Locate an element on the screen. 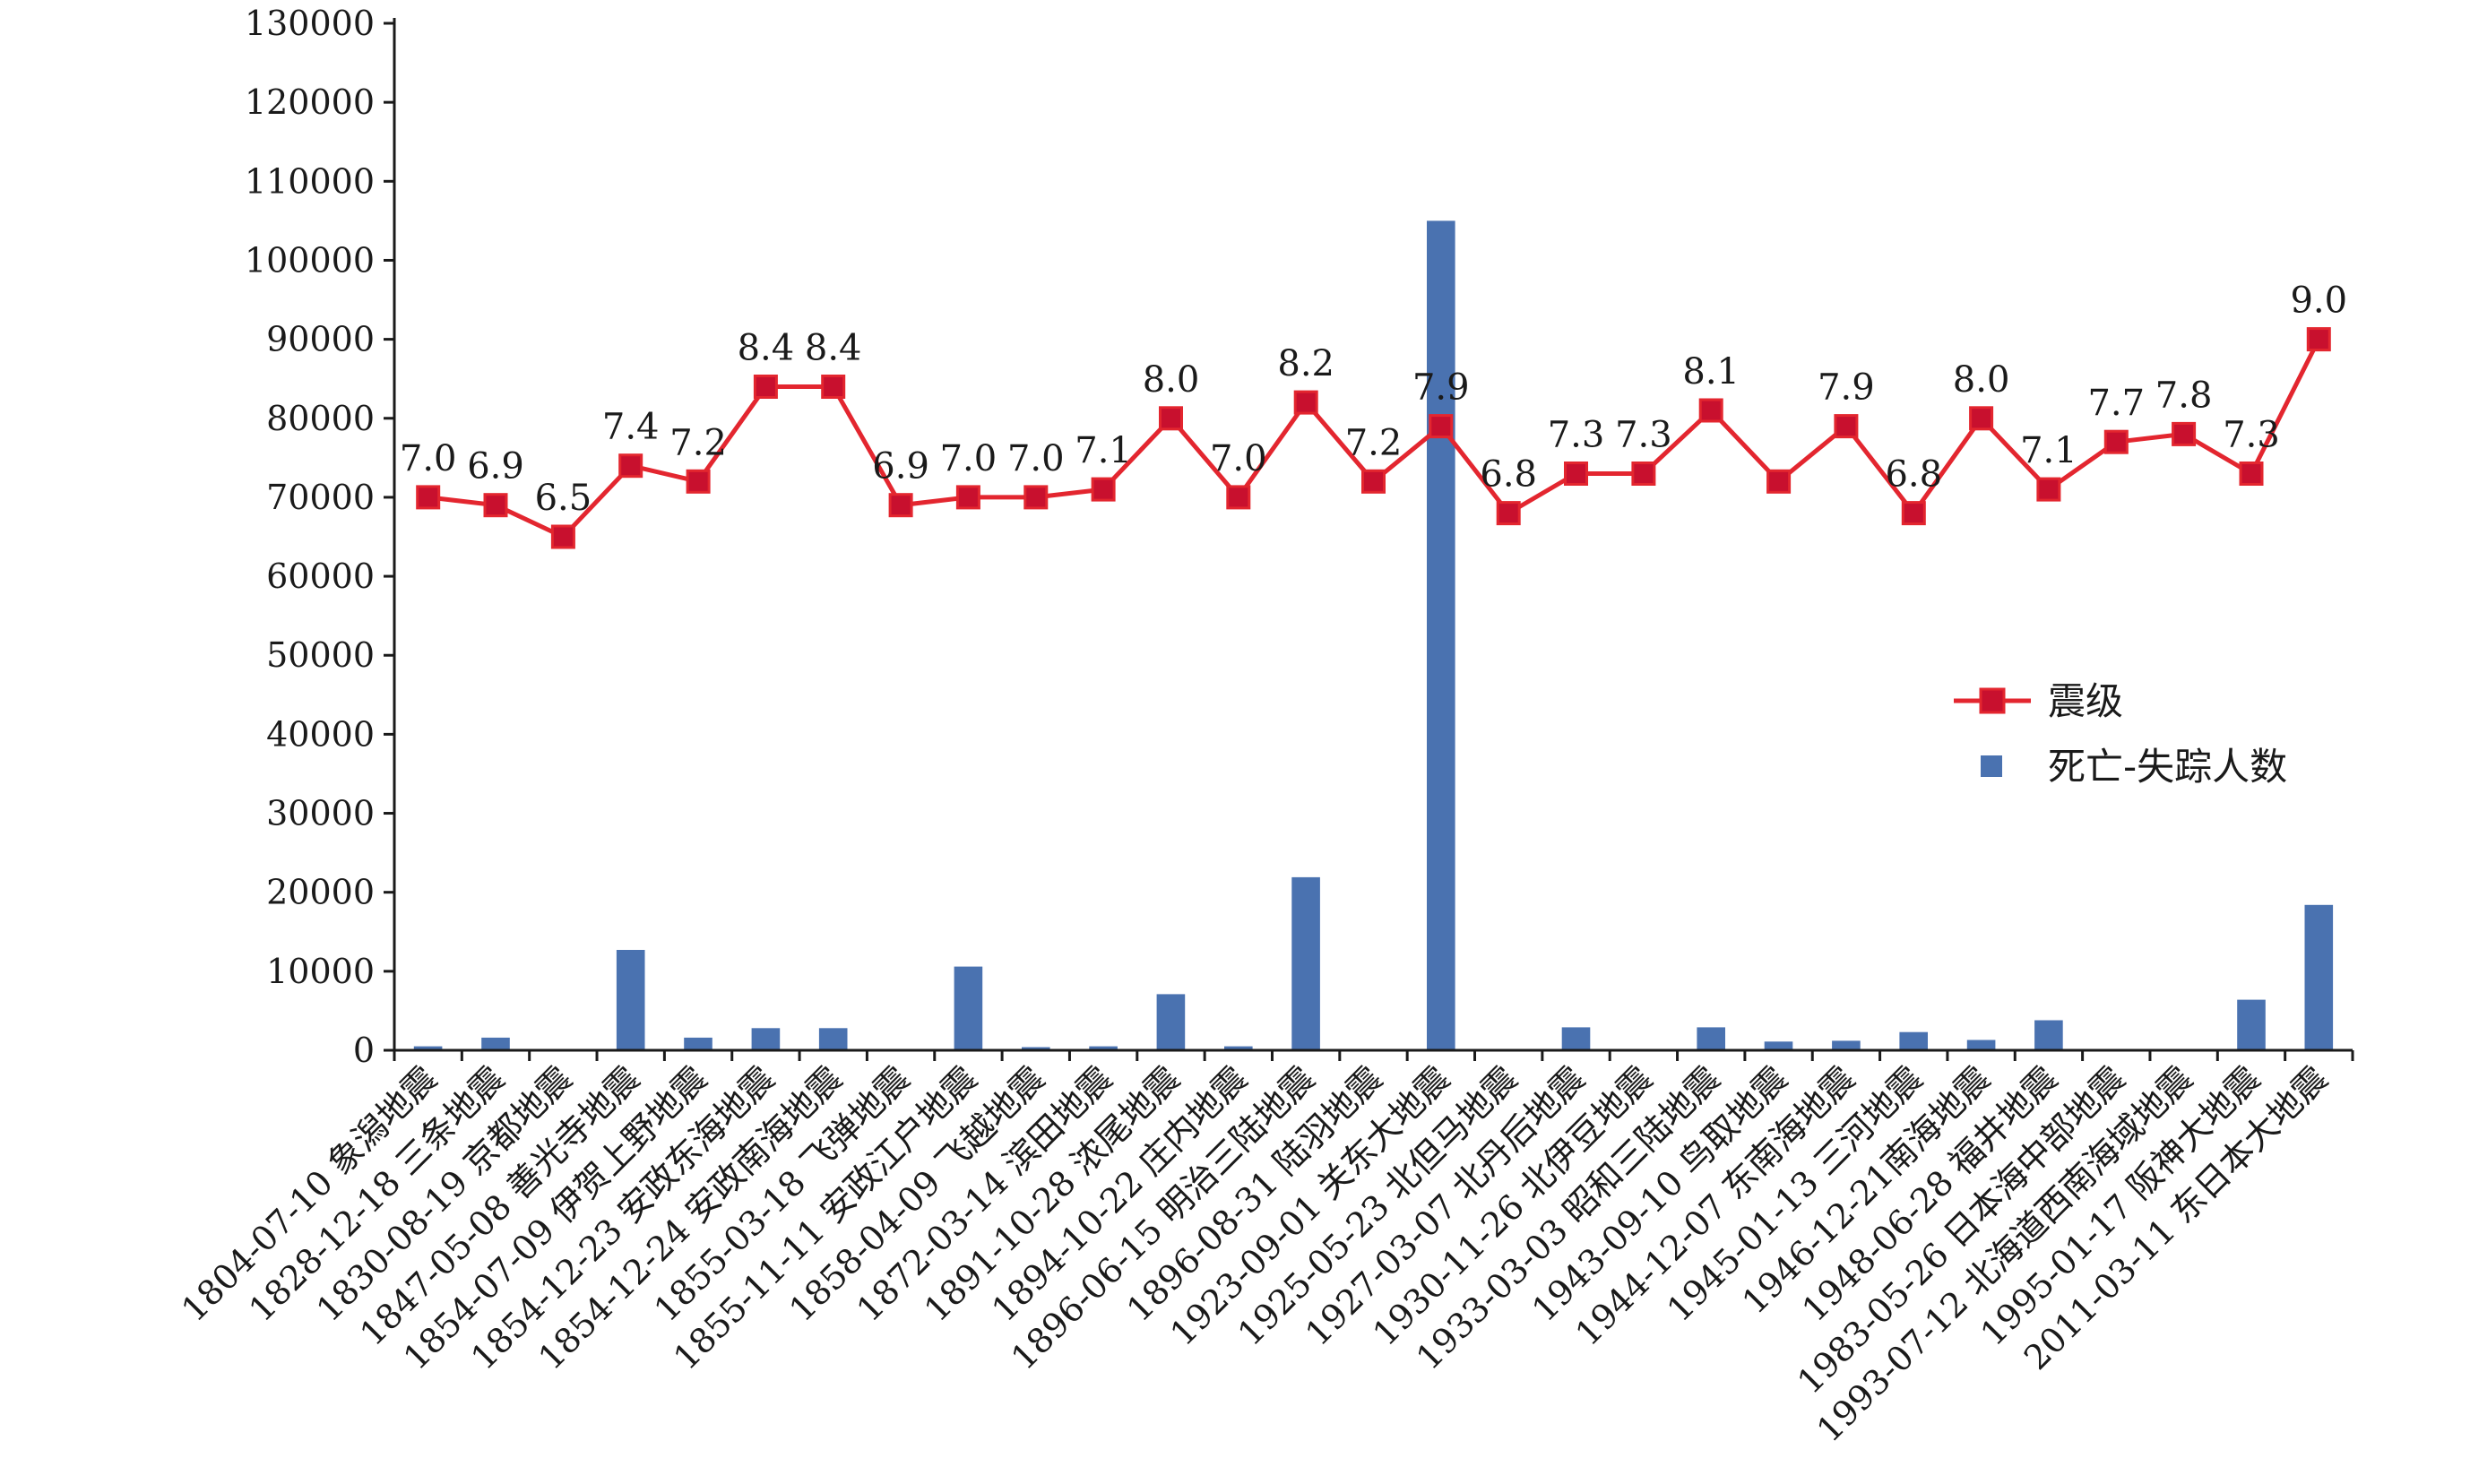  y-tick-label: 130000 is located at coordinates (310, 23).